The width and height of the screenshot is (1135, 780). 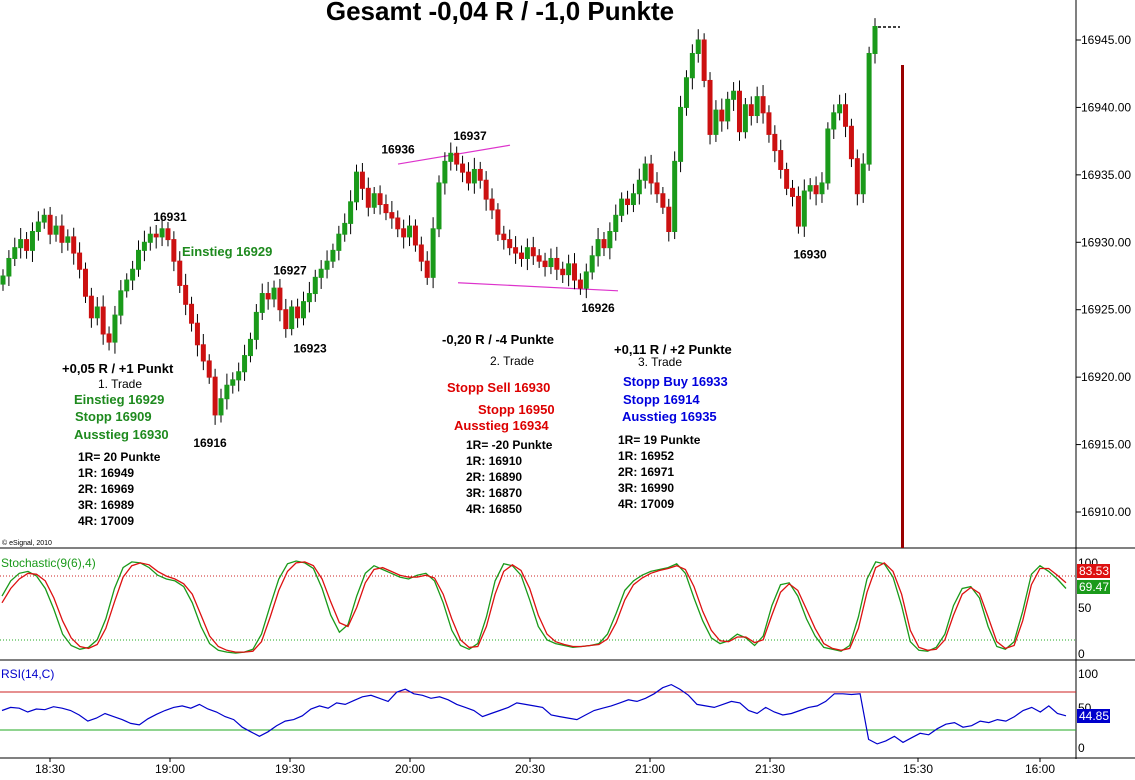 What do you see at coordinates (509, 445) in the screenshot?
I see `trade2-rule-1: 1R= -20 Punkte` at bounding box center [509, 445].